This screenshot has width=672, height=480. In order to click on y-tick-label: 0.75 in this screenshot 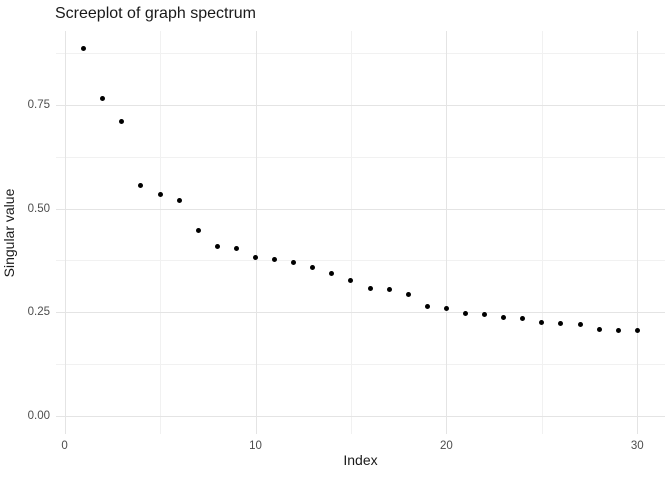, I will do `click(38, 104)`.